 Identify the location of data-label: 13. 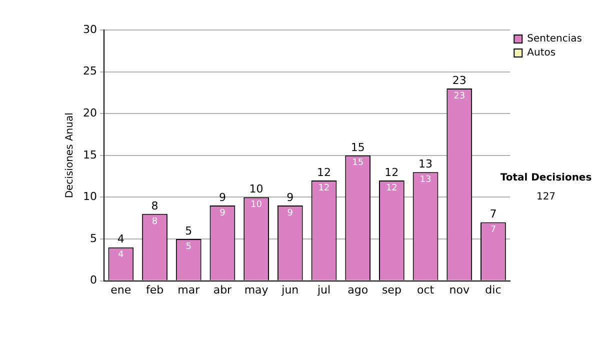
(426, 179).